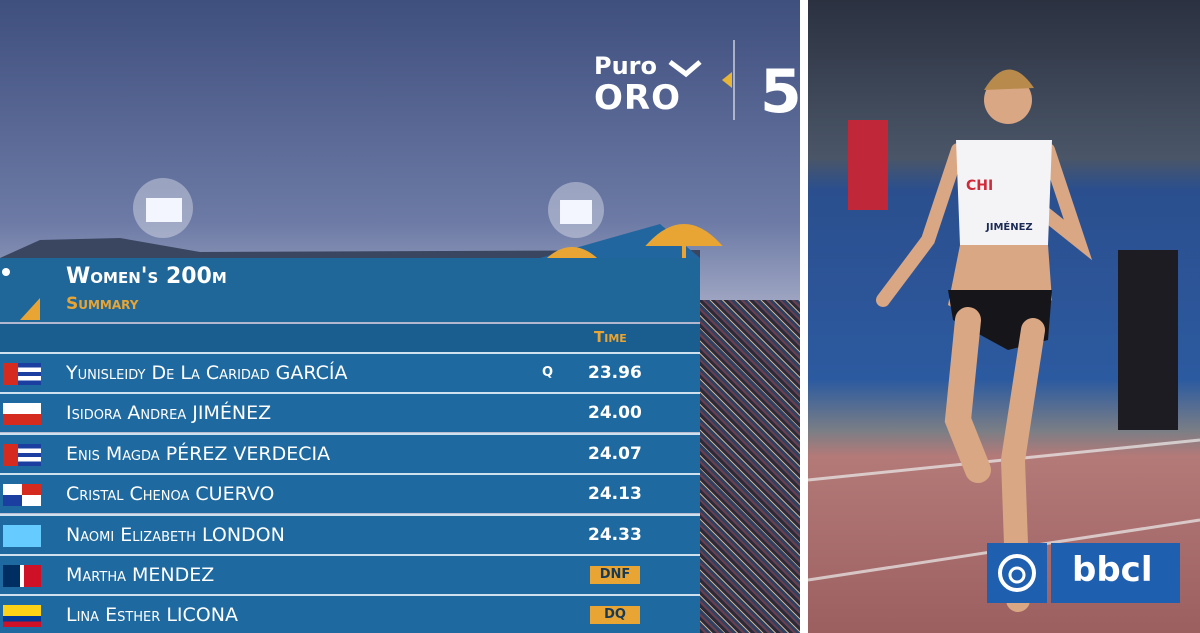 This screenshot has width=1200, height=633. What do you see at coordinates (350, 613) in the screenshot?
I see `result-row: Lina Esther LICONA DQ` at bounding box center [350, 613].